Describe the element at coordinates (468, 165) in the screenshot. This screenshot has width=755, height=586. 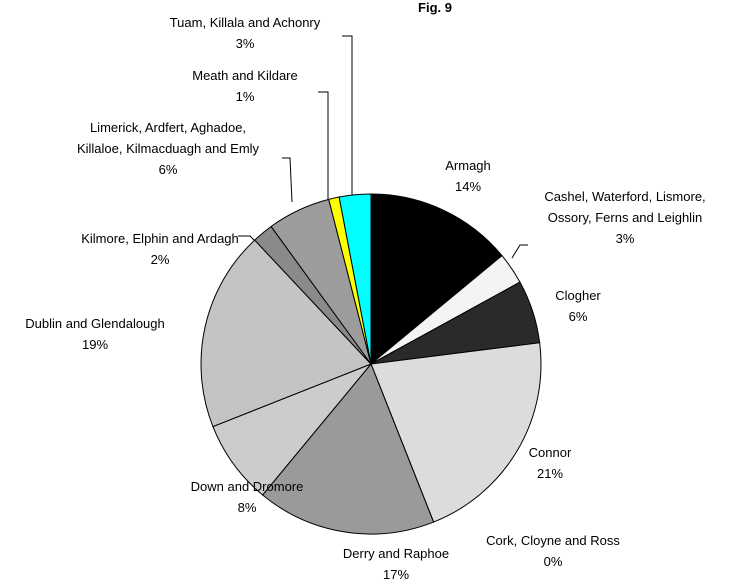
I see `category-label: Armagh` at that location.